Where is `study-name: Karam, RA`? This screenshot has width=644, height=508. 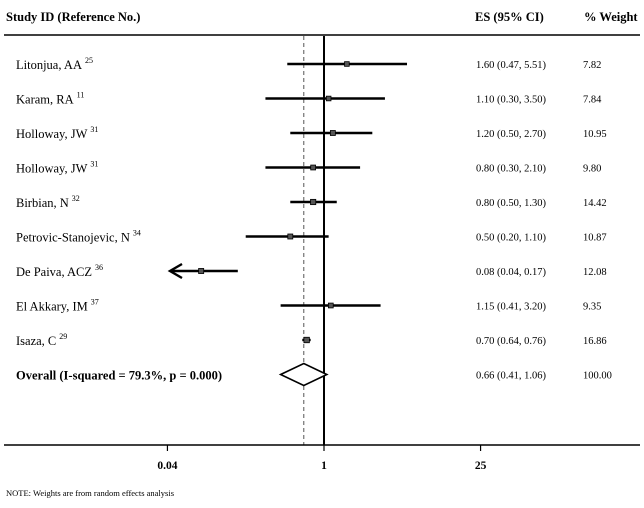 study-name: Karam, RA is located at coordinates (45, 100).